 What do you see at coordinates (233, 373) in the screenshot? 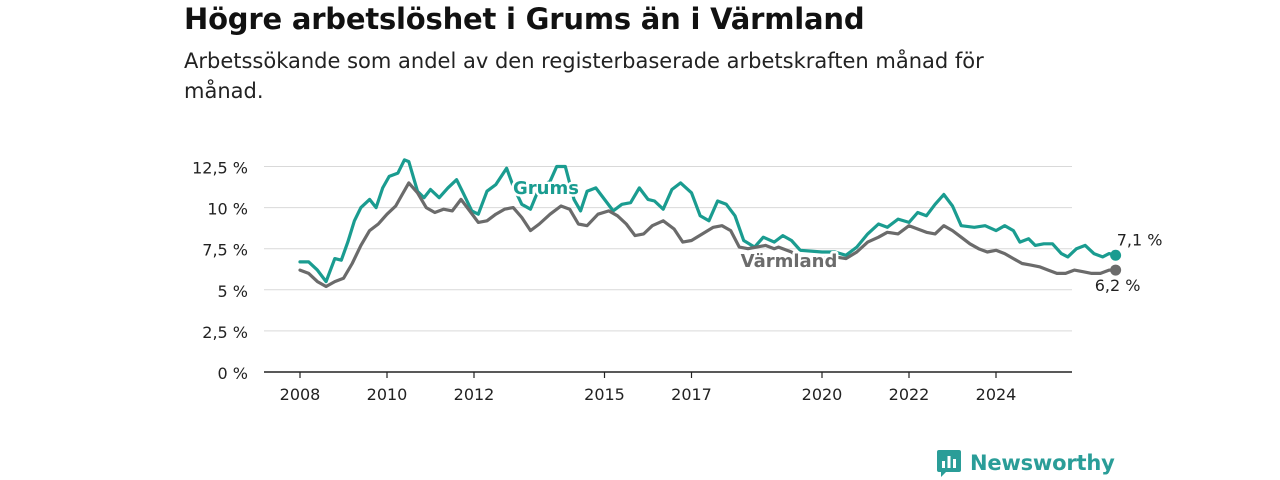
I see `y-tick-label: 0 %` at bounding box center [233, 373].